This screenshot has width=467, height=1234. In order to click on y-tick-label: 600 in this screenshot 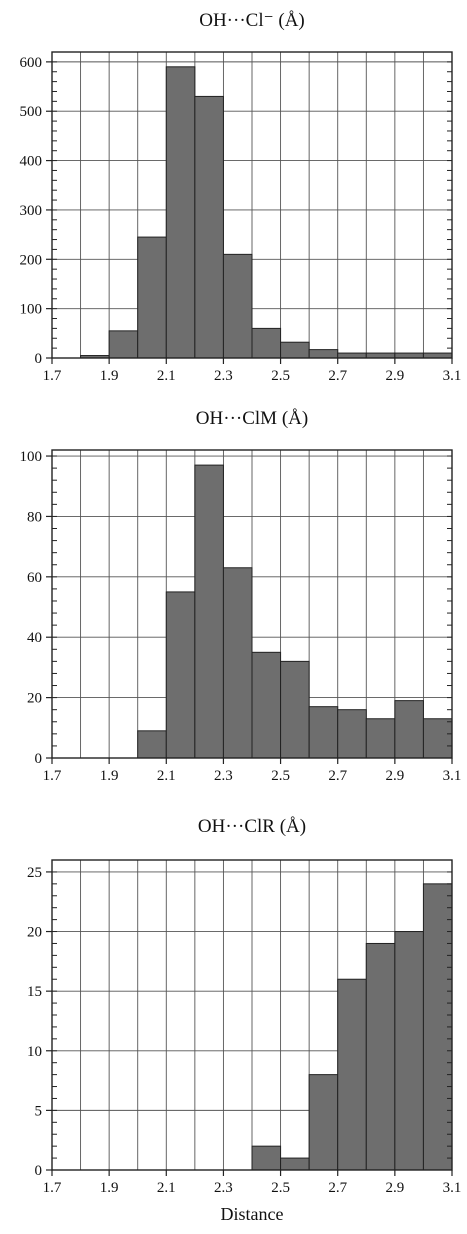, I will do `click(31, 63)`.